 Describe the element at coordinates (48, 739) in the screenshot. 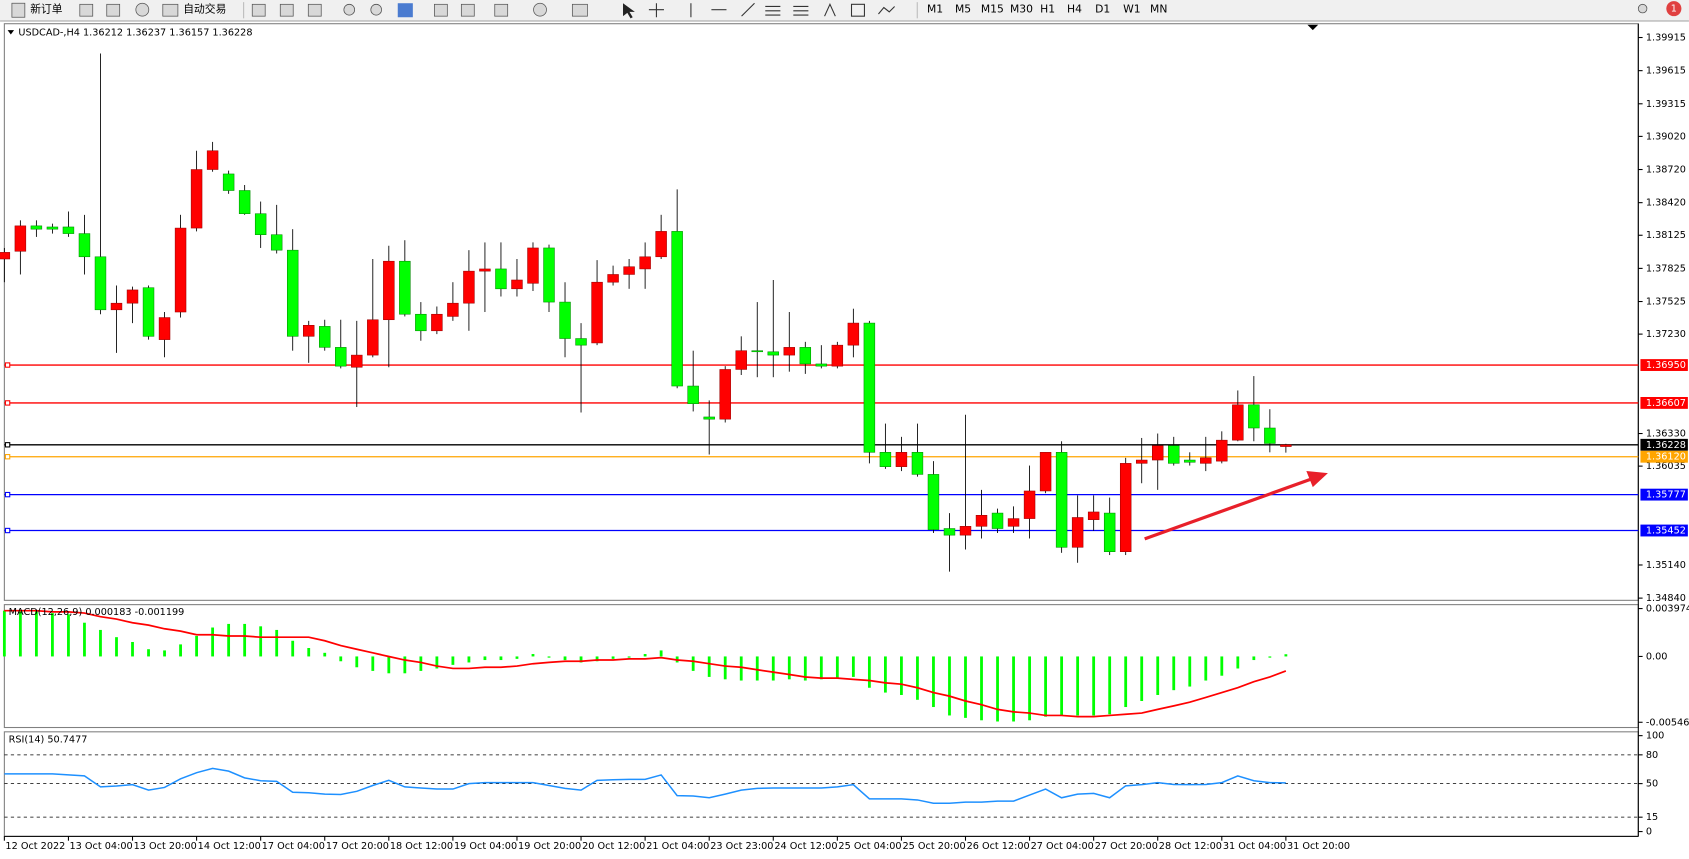

I see `rsi-title: RSI(14) 50.7477` at that location.